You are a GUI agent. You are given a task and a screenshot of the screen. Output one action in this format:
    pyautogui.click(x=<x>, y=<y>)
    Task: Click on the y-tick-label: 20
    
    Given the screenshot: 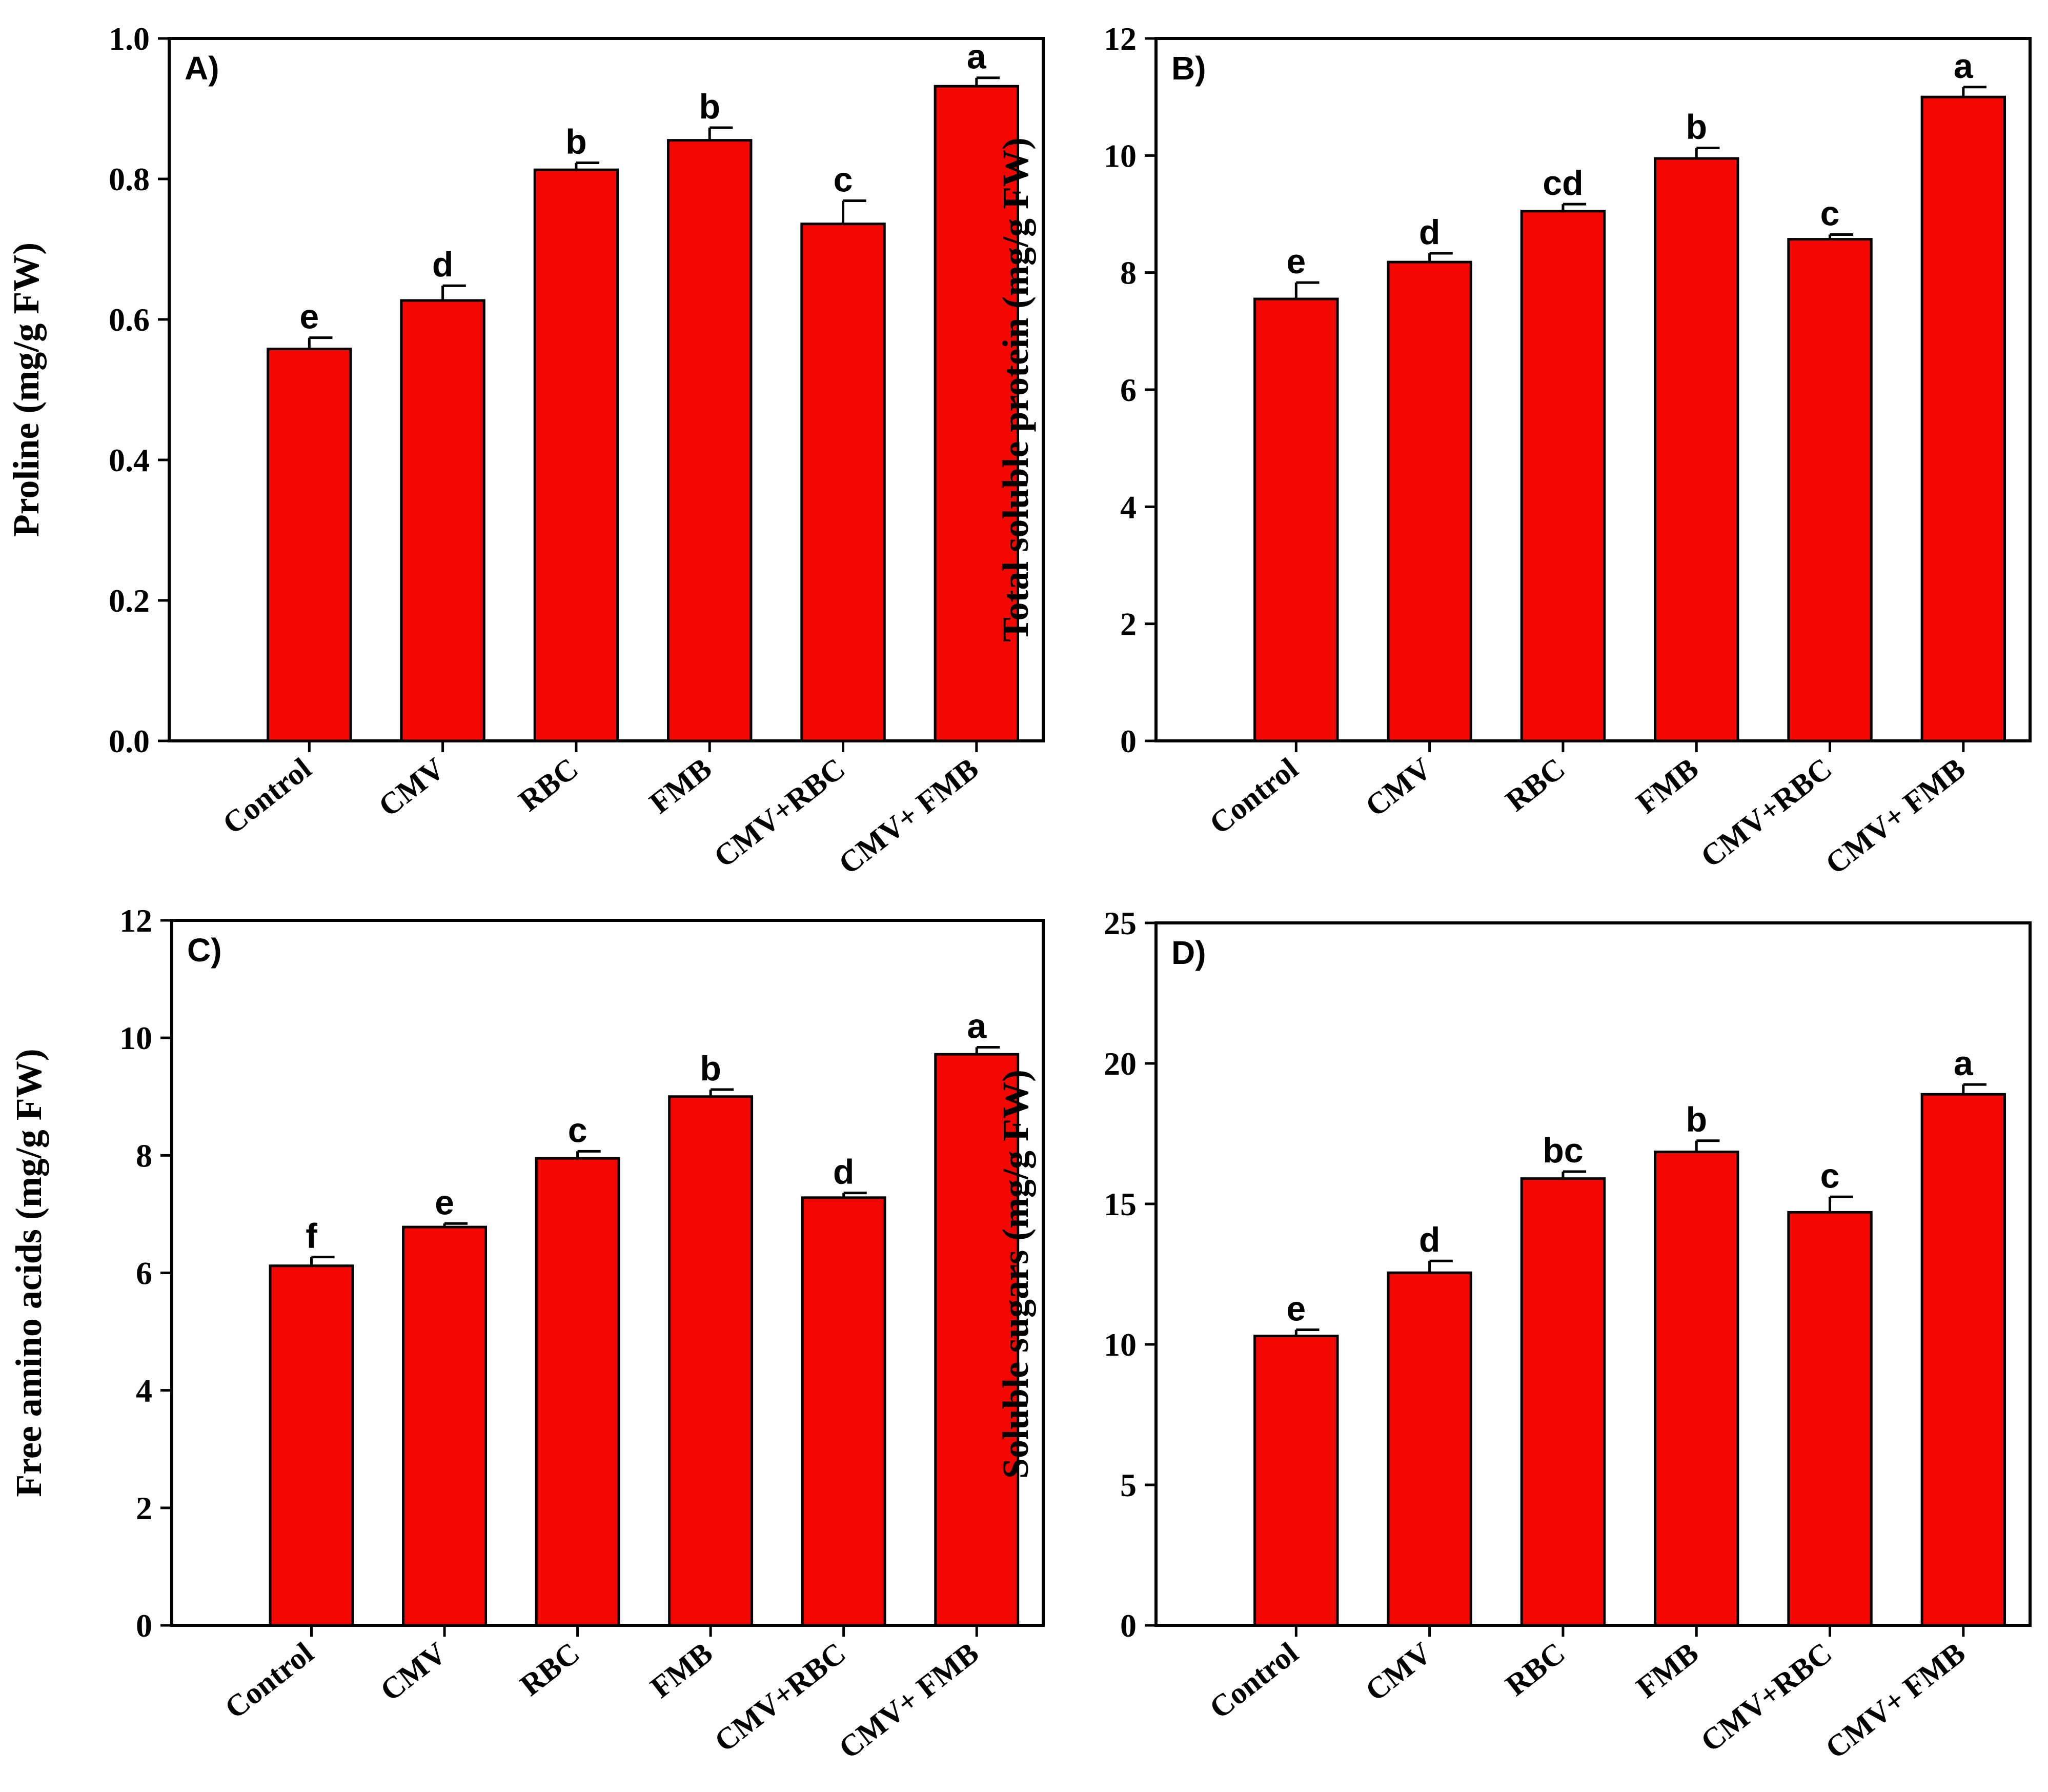 What is the action you would take?
    pyautogui.click(x=1120, y=1063)
    